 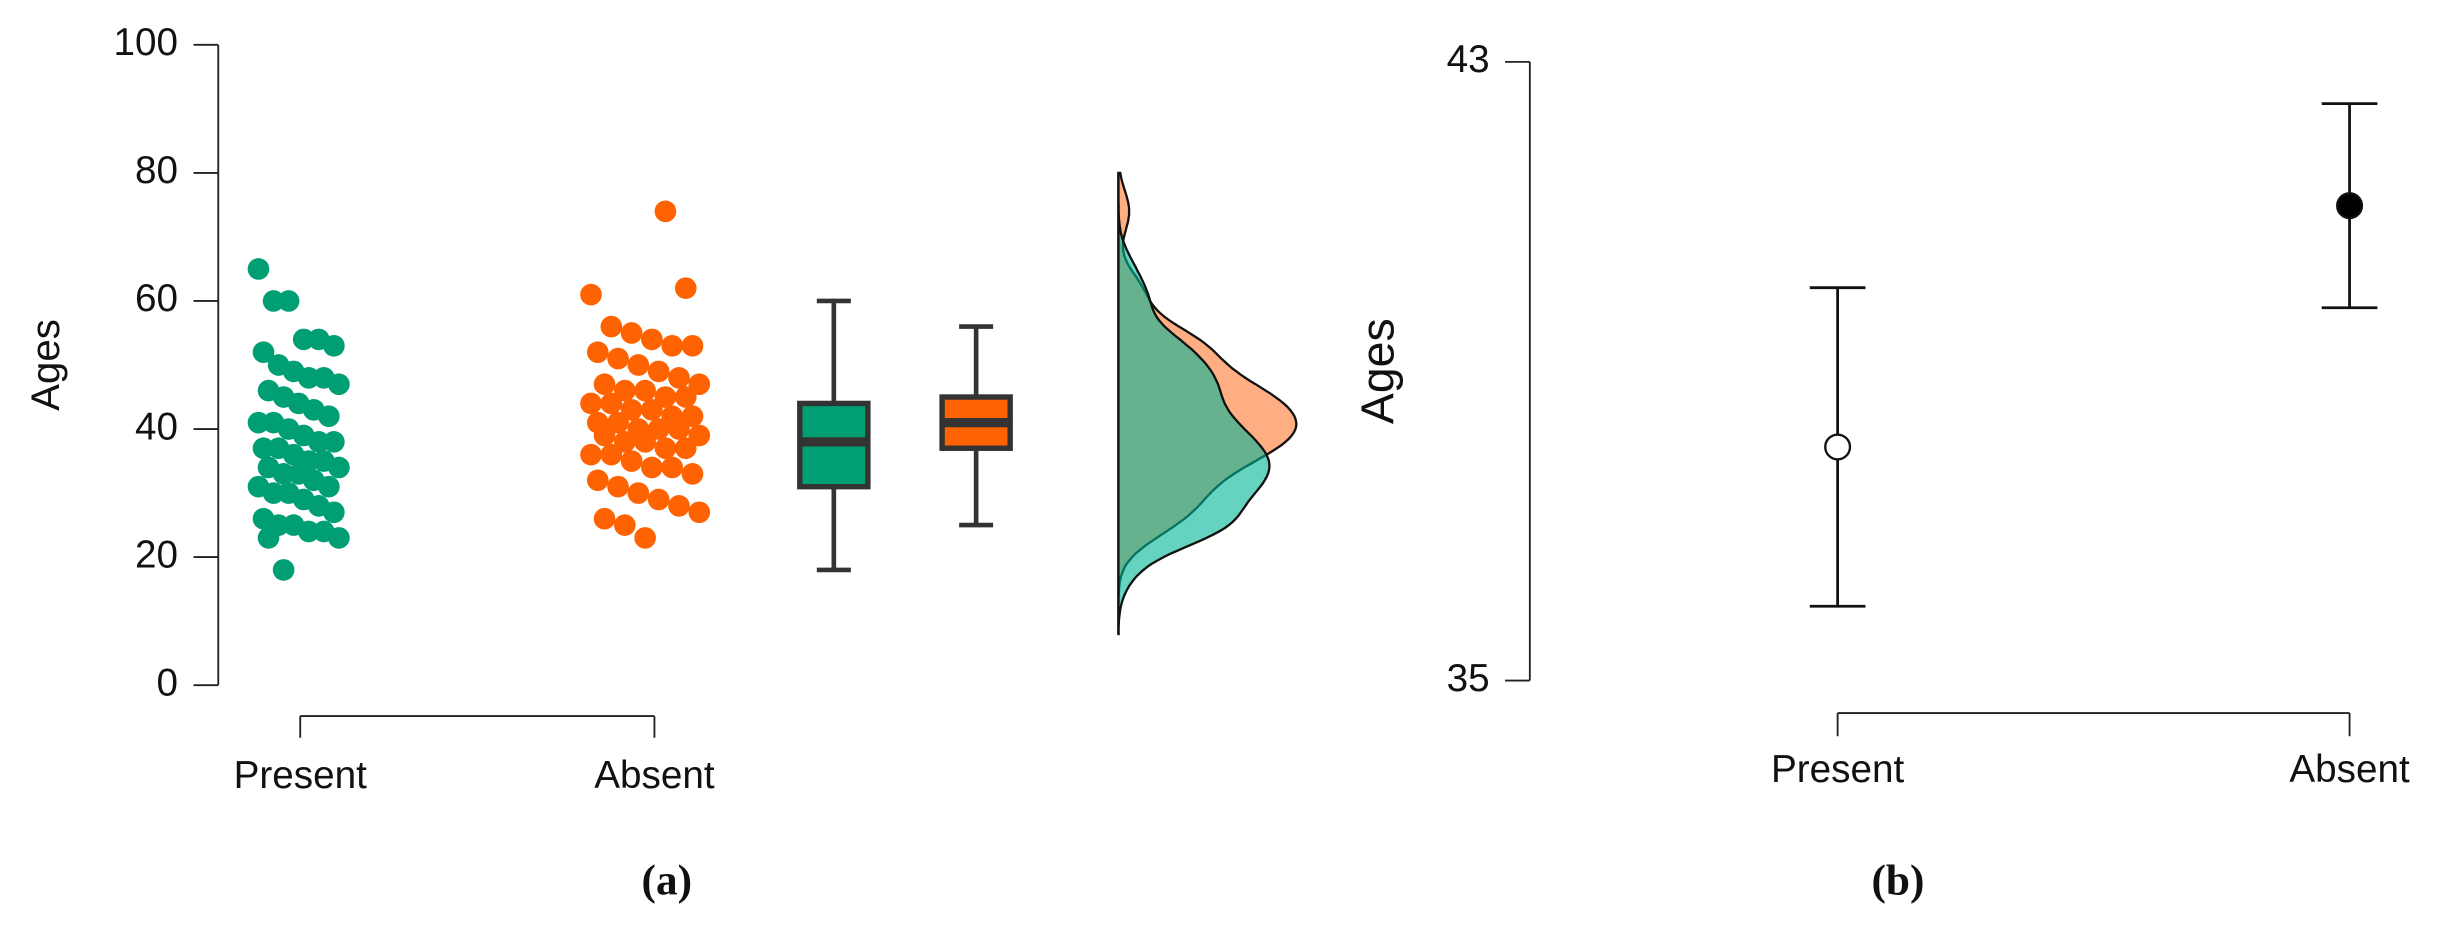 What do you see at coordinates (156, 554) in the screenshot?
I see `y-tick-label: 20` at bounding box center [156, 554].